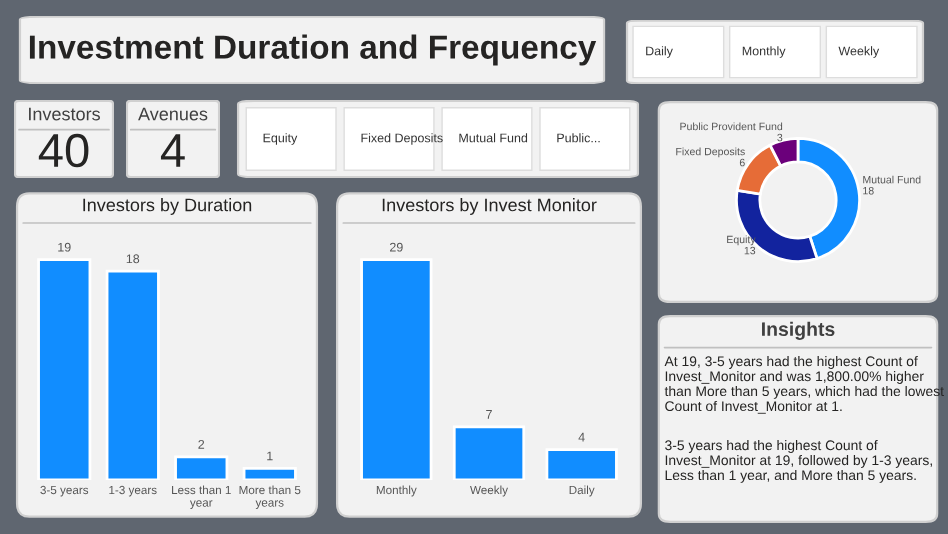  I want to click on chart-title: Investors by Invest Monitor, so click(489, 206).